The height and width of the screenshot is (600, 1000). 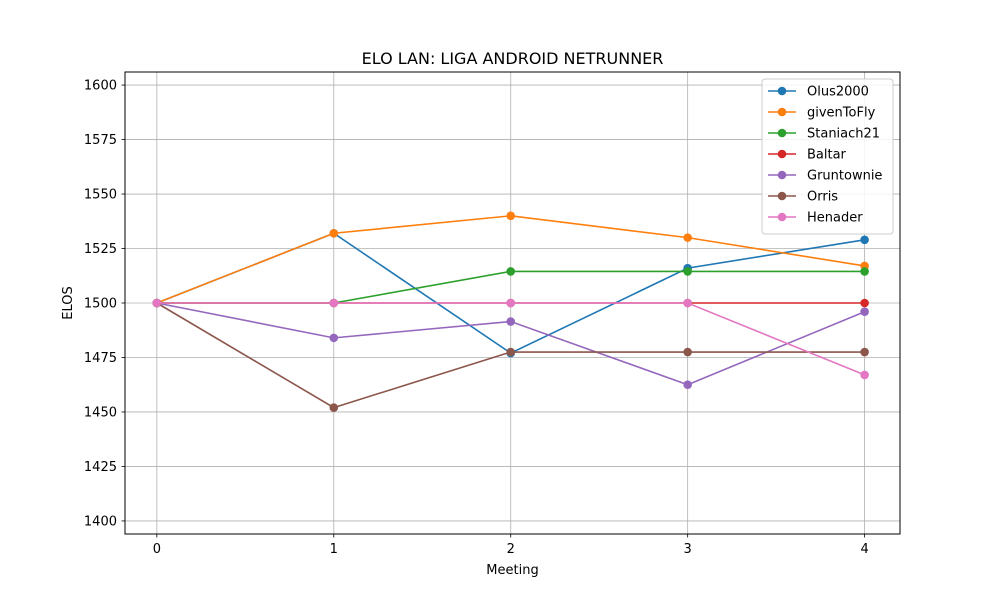 What do you see at coordinates (843, 134) in the screenshot?
I see `legend-label: Staniach21` at bounding box center [843, 134].